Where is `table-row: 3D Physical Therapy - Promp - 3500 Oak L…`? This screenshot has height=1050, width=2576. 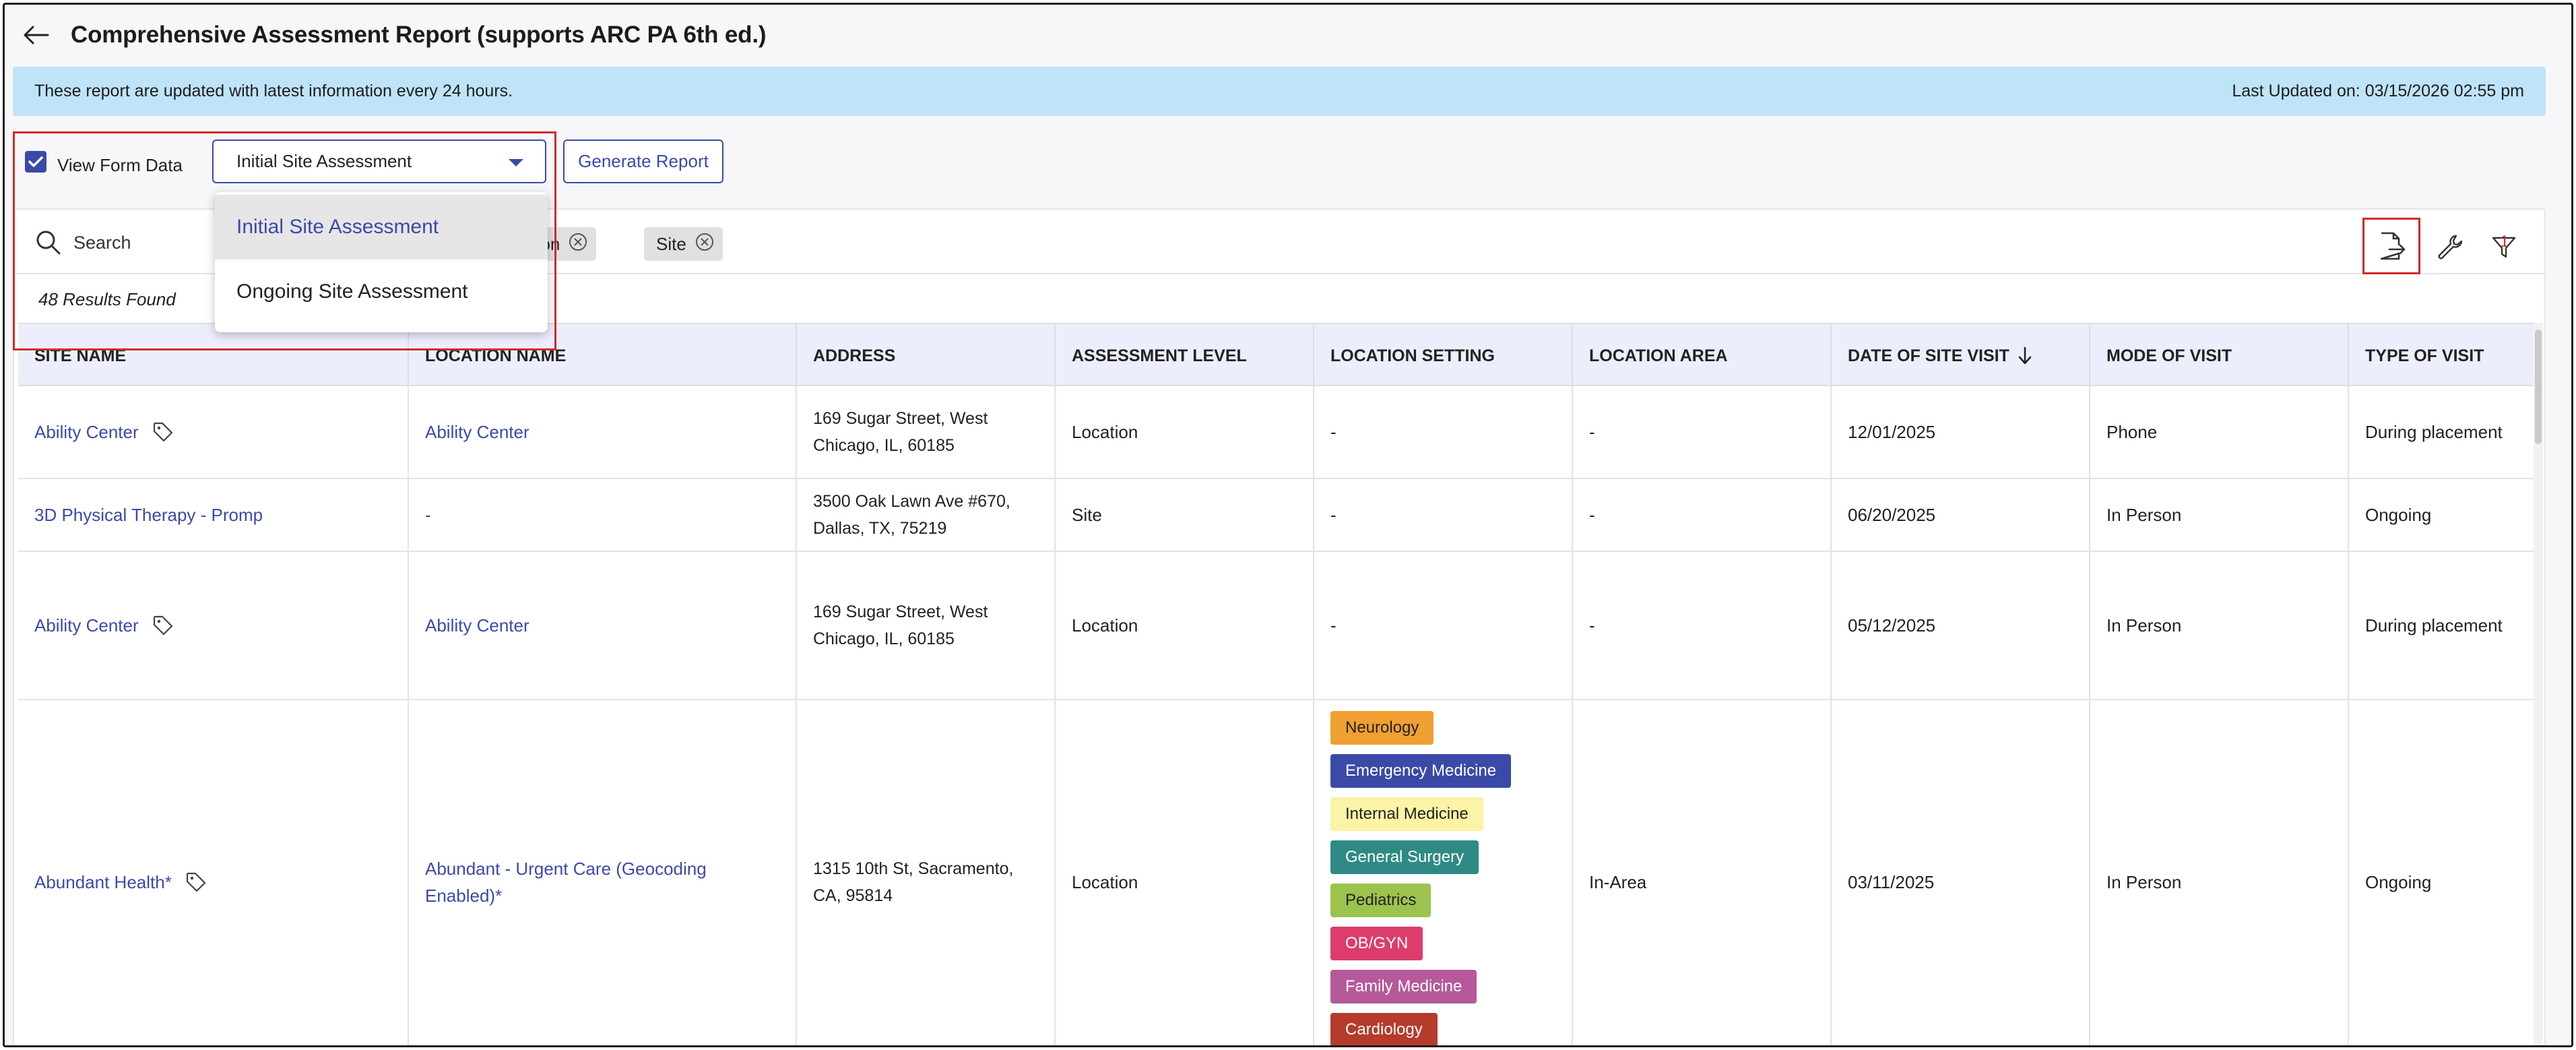
table-row: 3D Physical Therapy - Promp - 3500 Oak L… is located at coordinates (1276, 515).